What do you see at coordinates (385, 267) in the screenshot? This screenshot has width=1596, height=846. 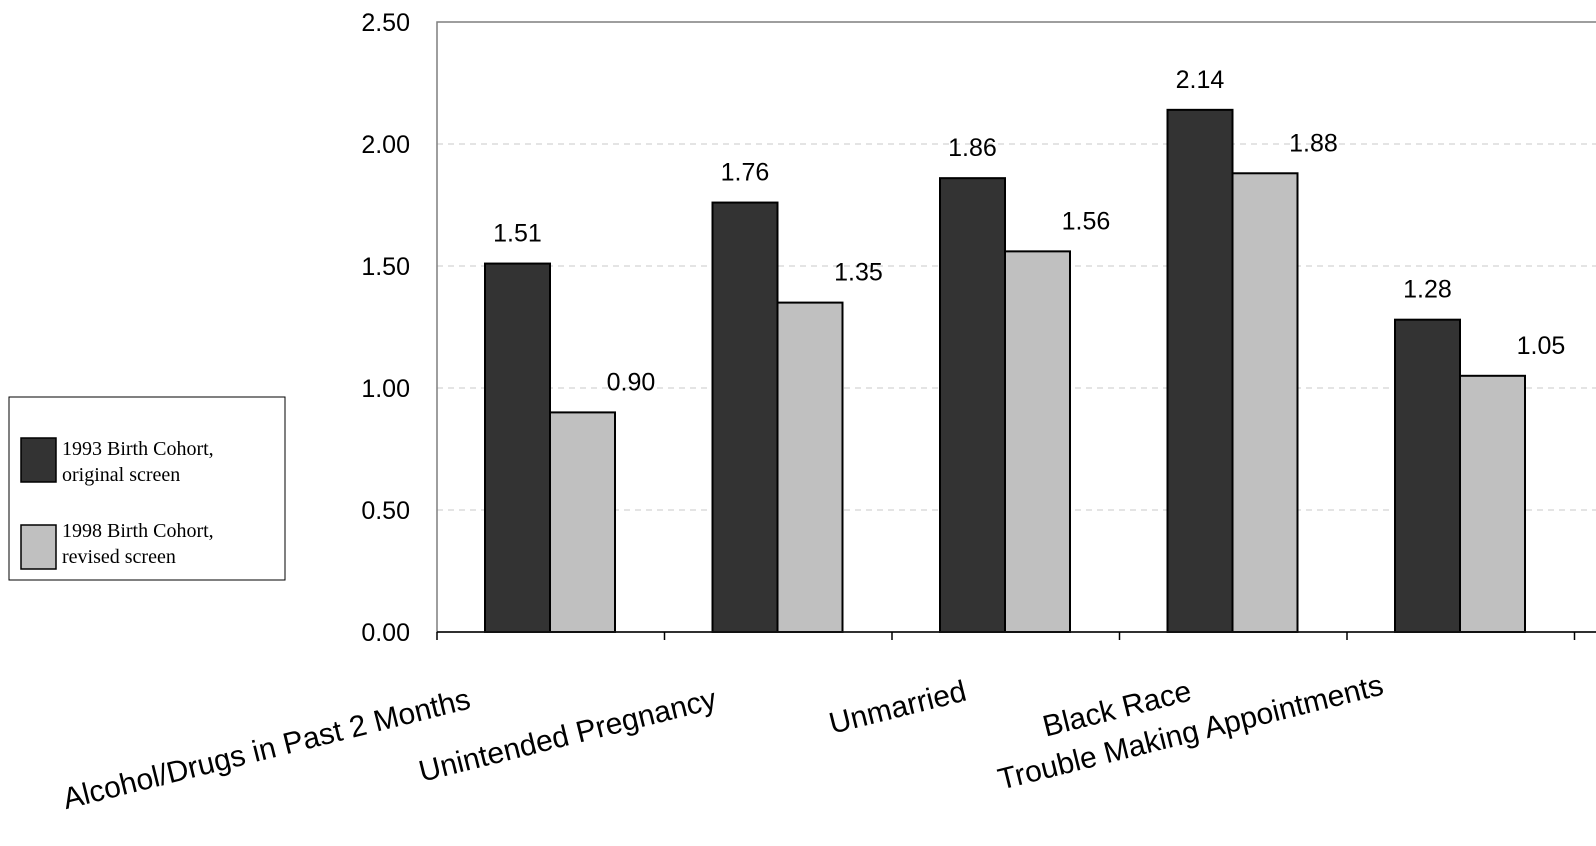 I see `y-tick-label: 1.50` at bounding box center [385, 267].